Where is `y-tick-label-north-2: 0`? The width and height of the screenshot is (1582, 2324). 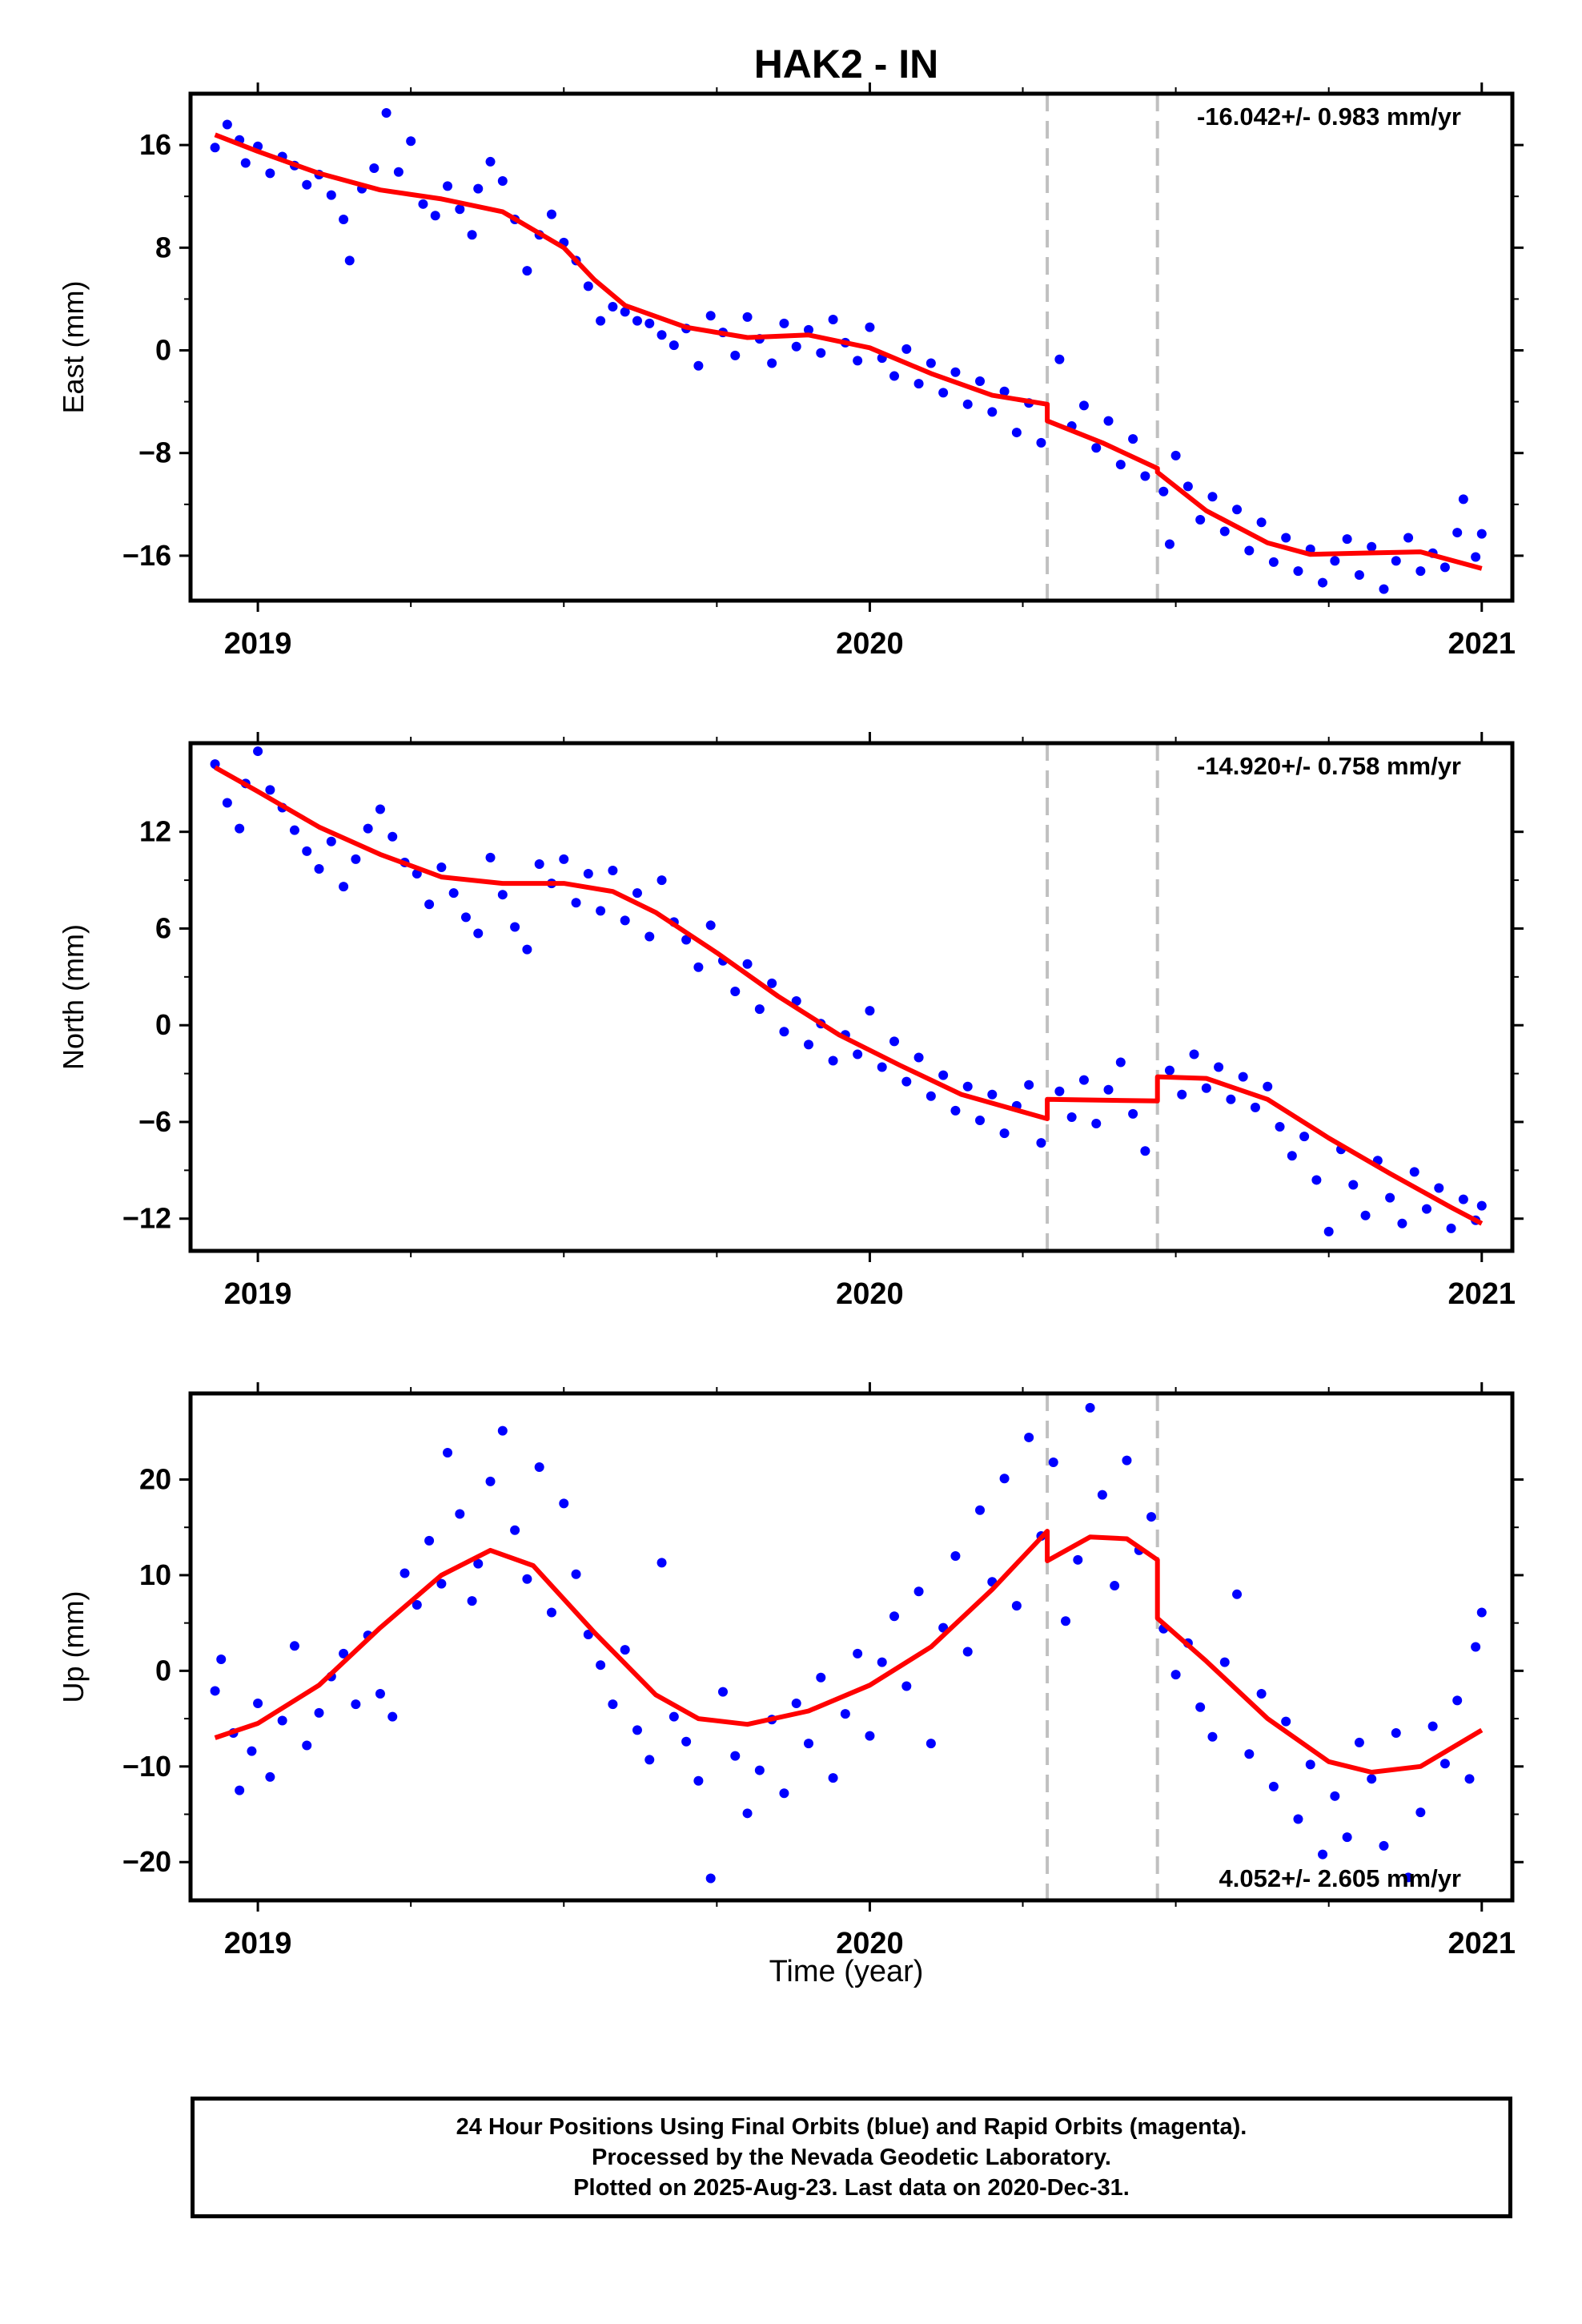 y-tick-label-north-2: 0 is located at coordinates (163, 1024).